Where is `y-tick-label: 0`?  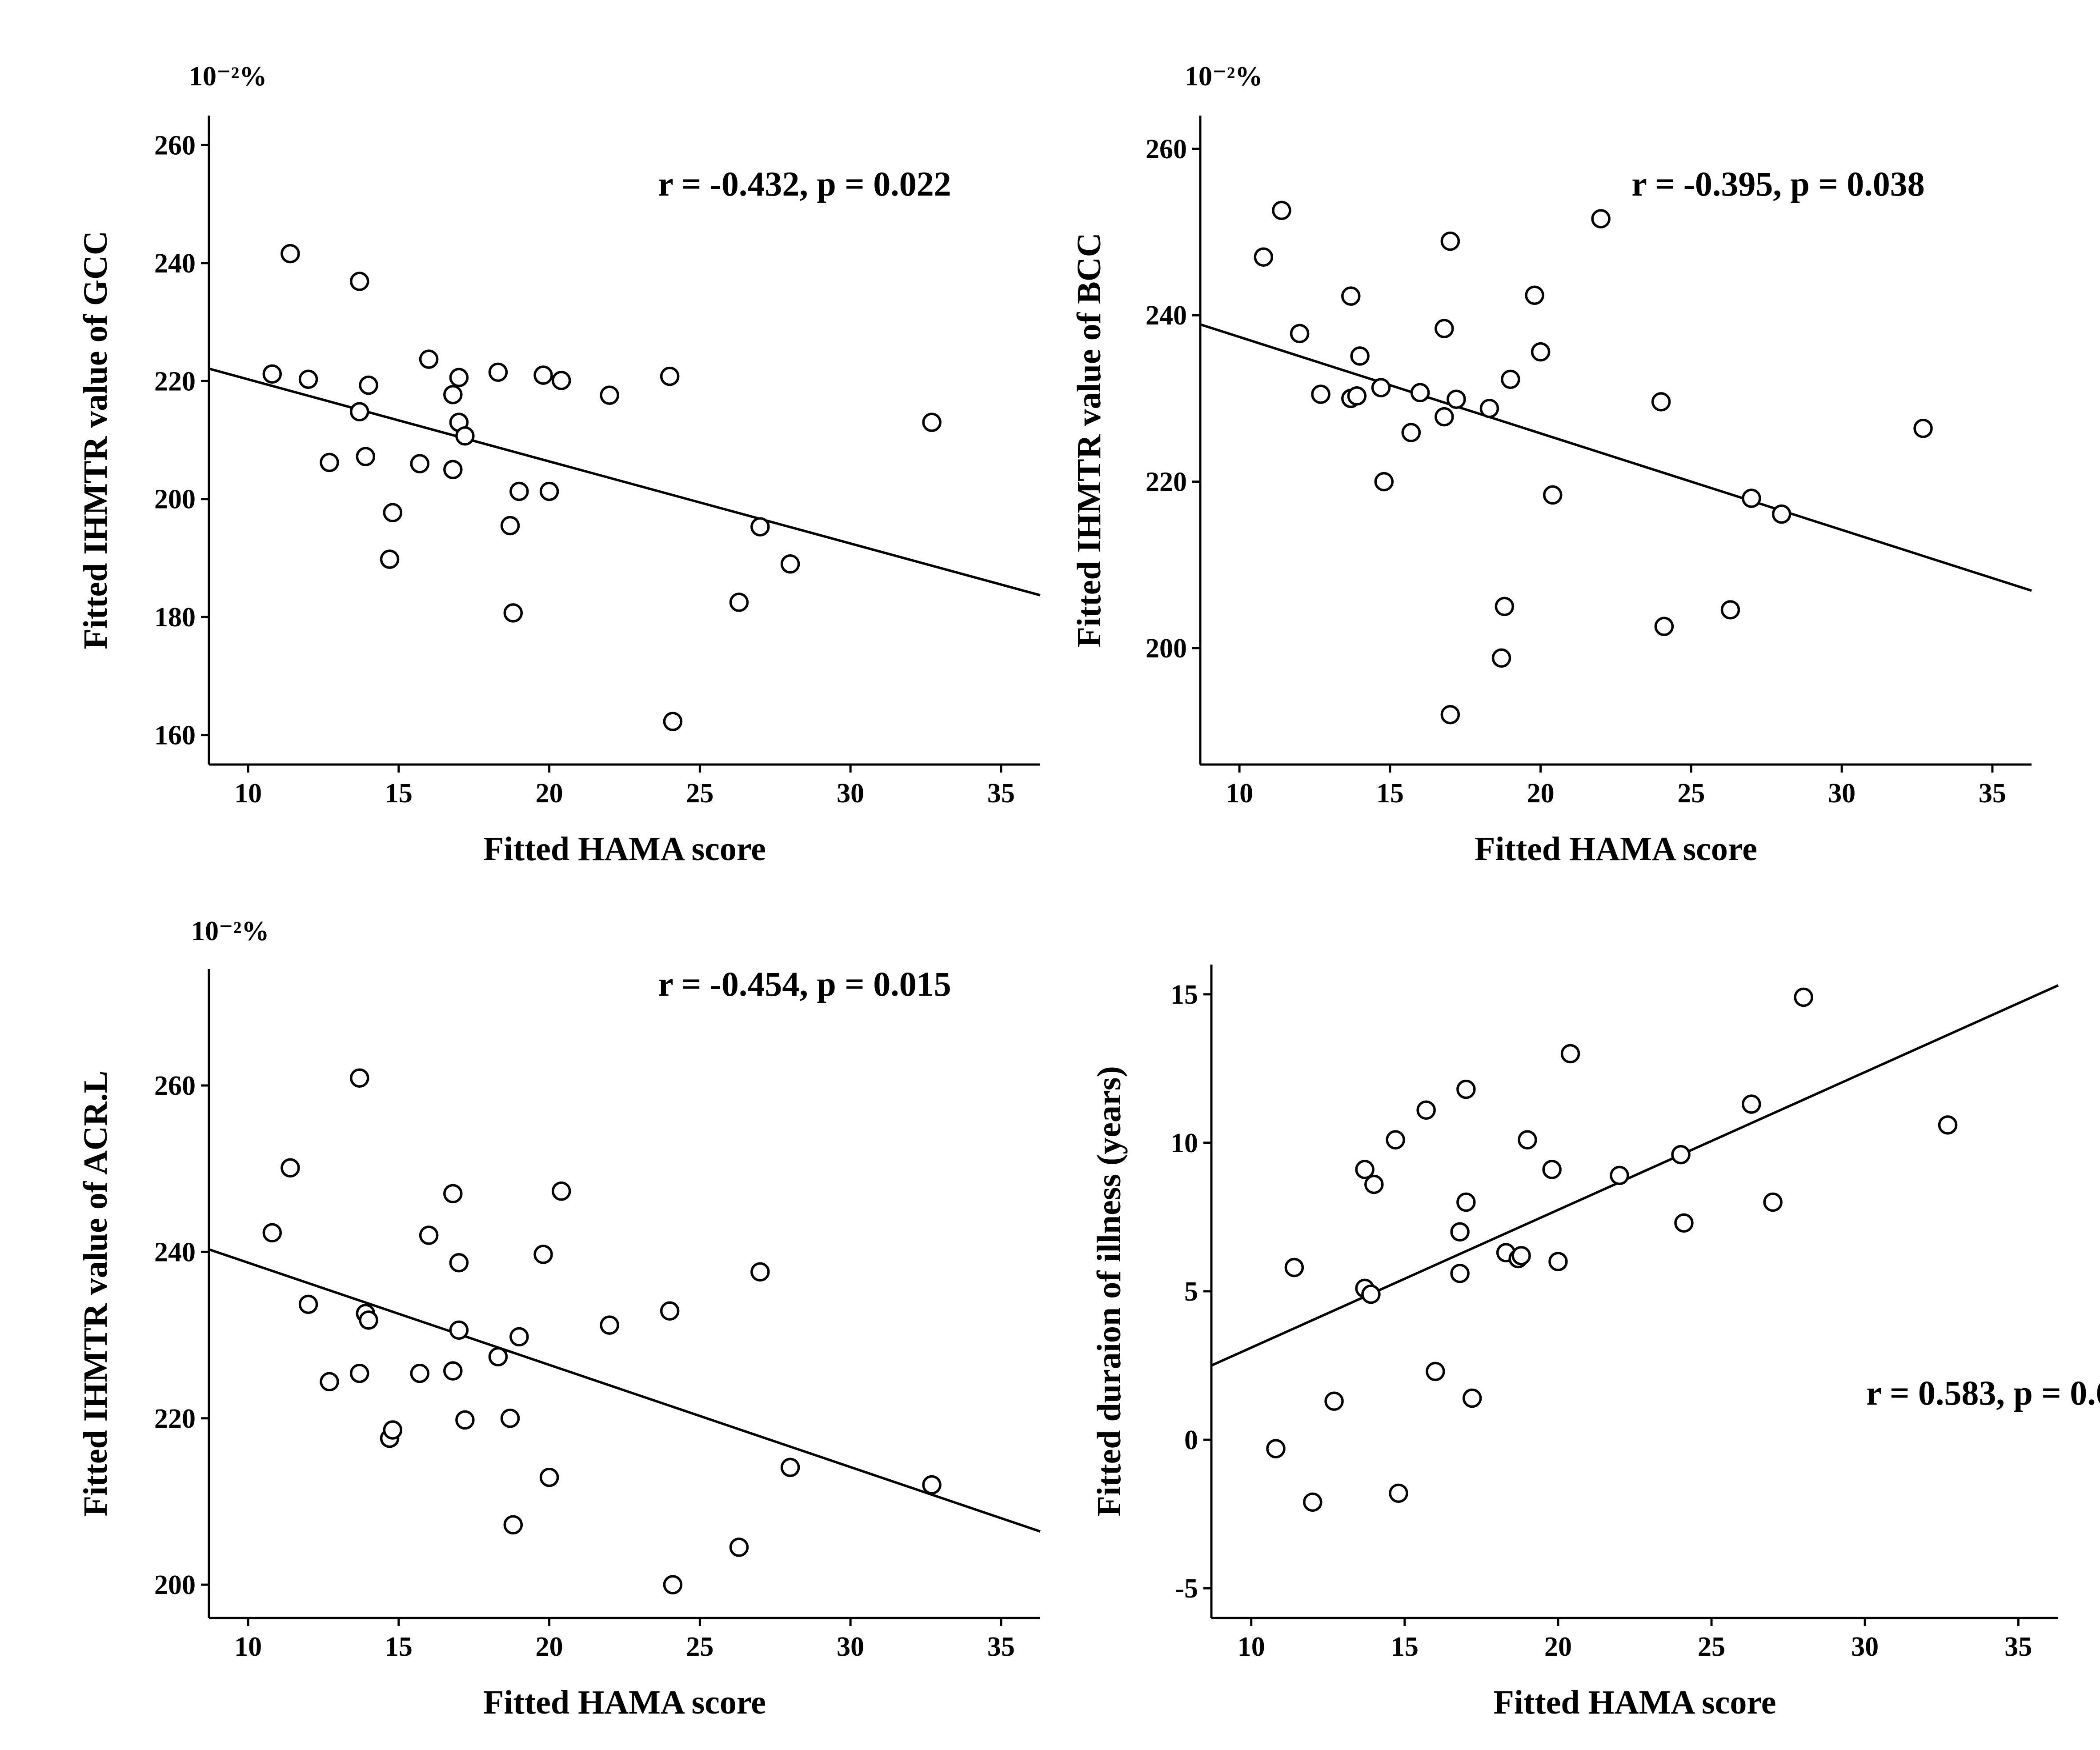
y-tick-label: 0 is located at coordinates (1191, 1440).